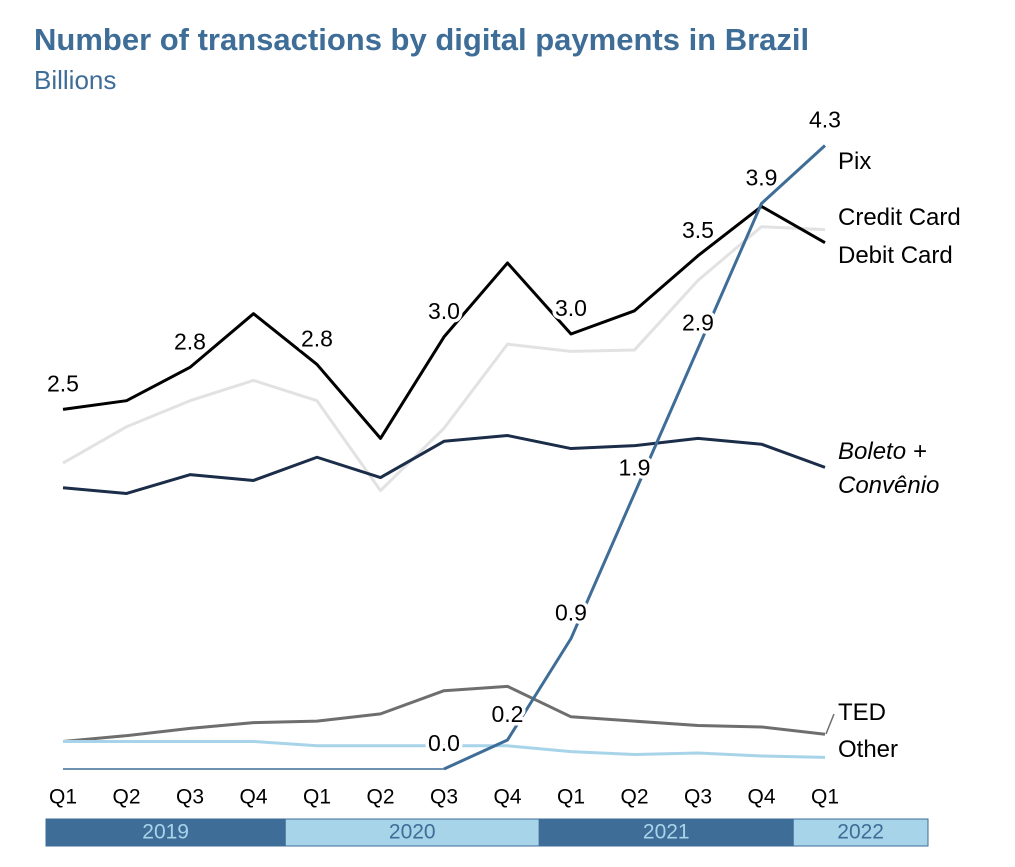 The image size is (1015, 867). What do you see at coordinates (444, 743) in the screenshot?
I see `data-label: 0.0` at bounding box center [444, 743].